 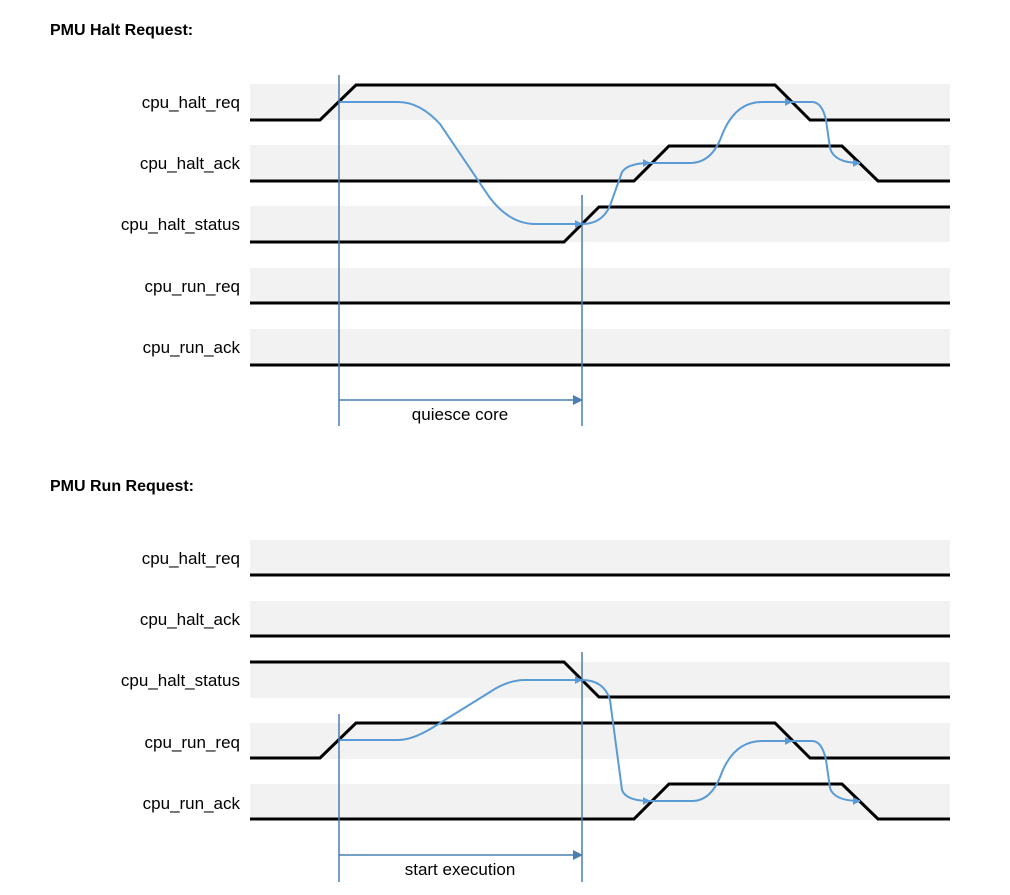 What do you see at coordinates (460, 414) in the screenshot?
I see `span-label-quiesce-core: quiesce core` at bounding box center [460, 414].